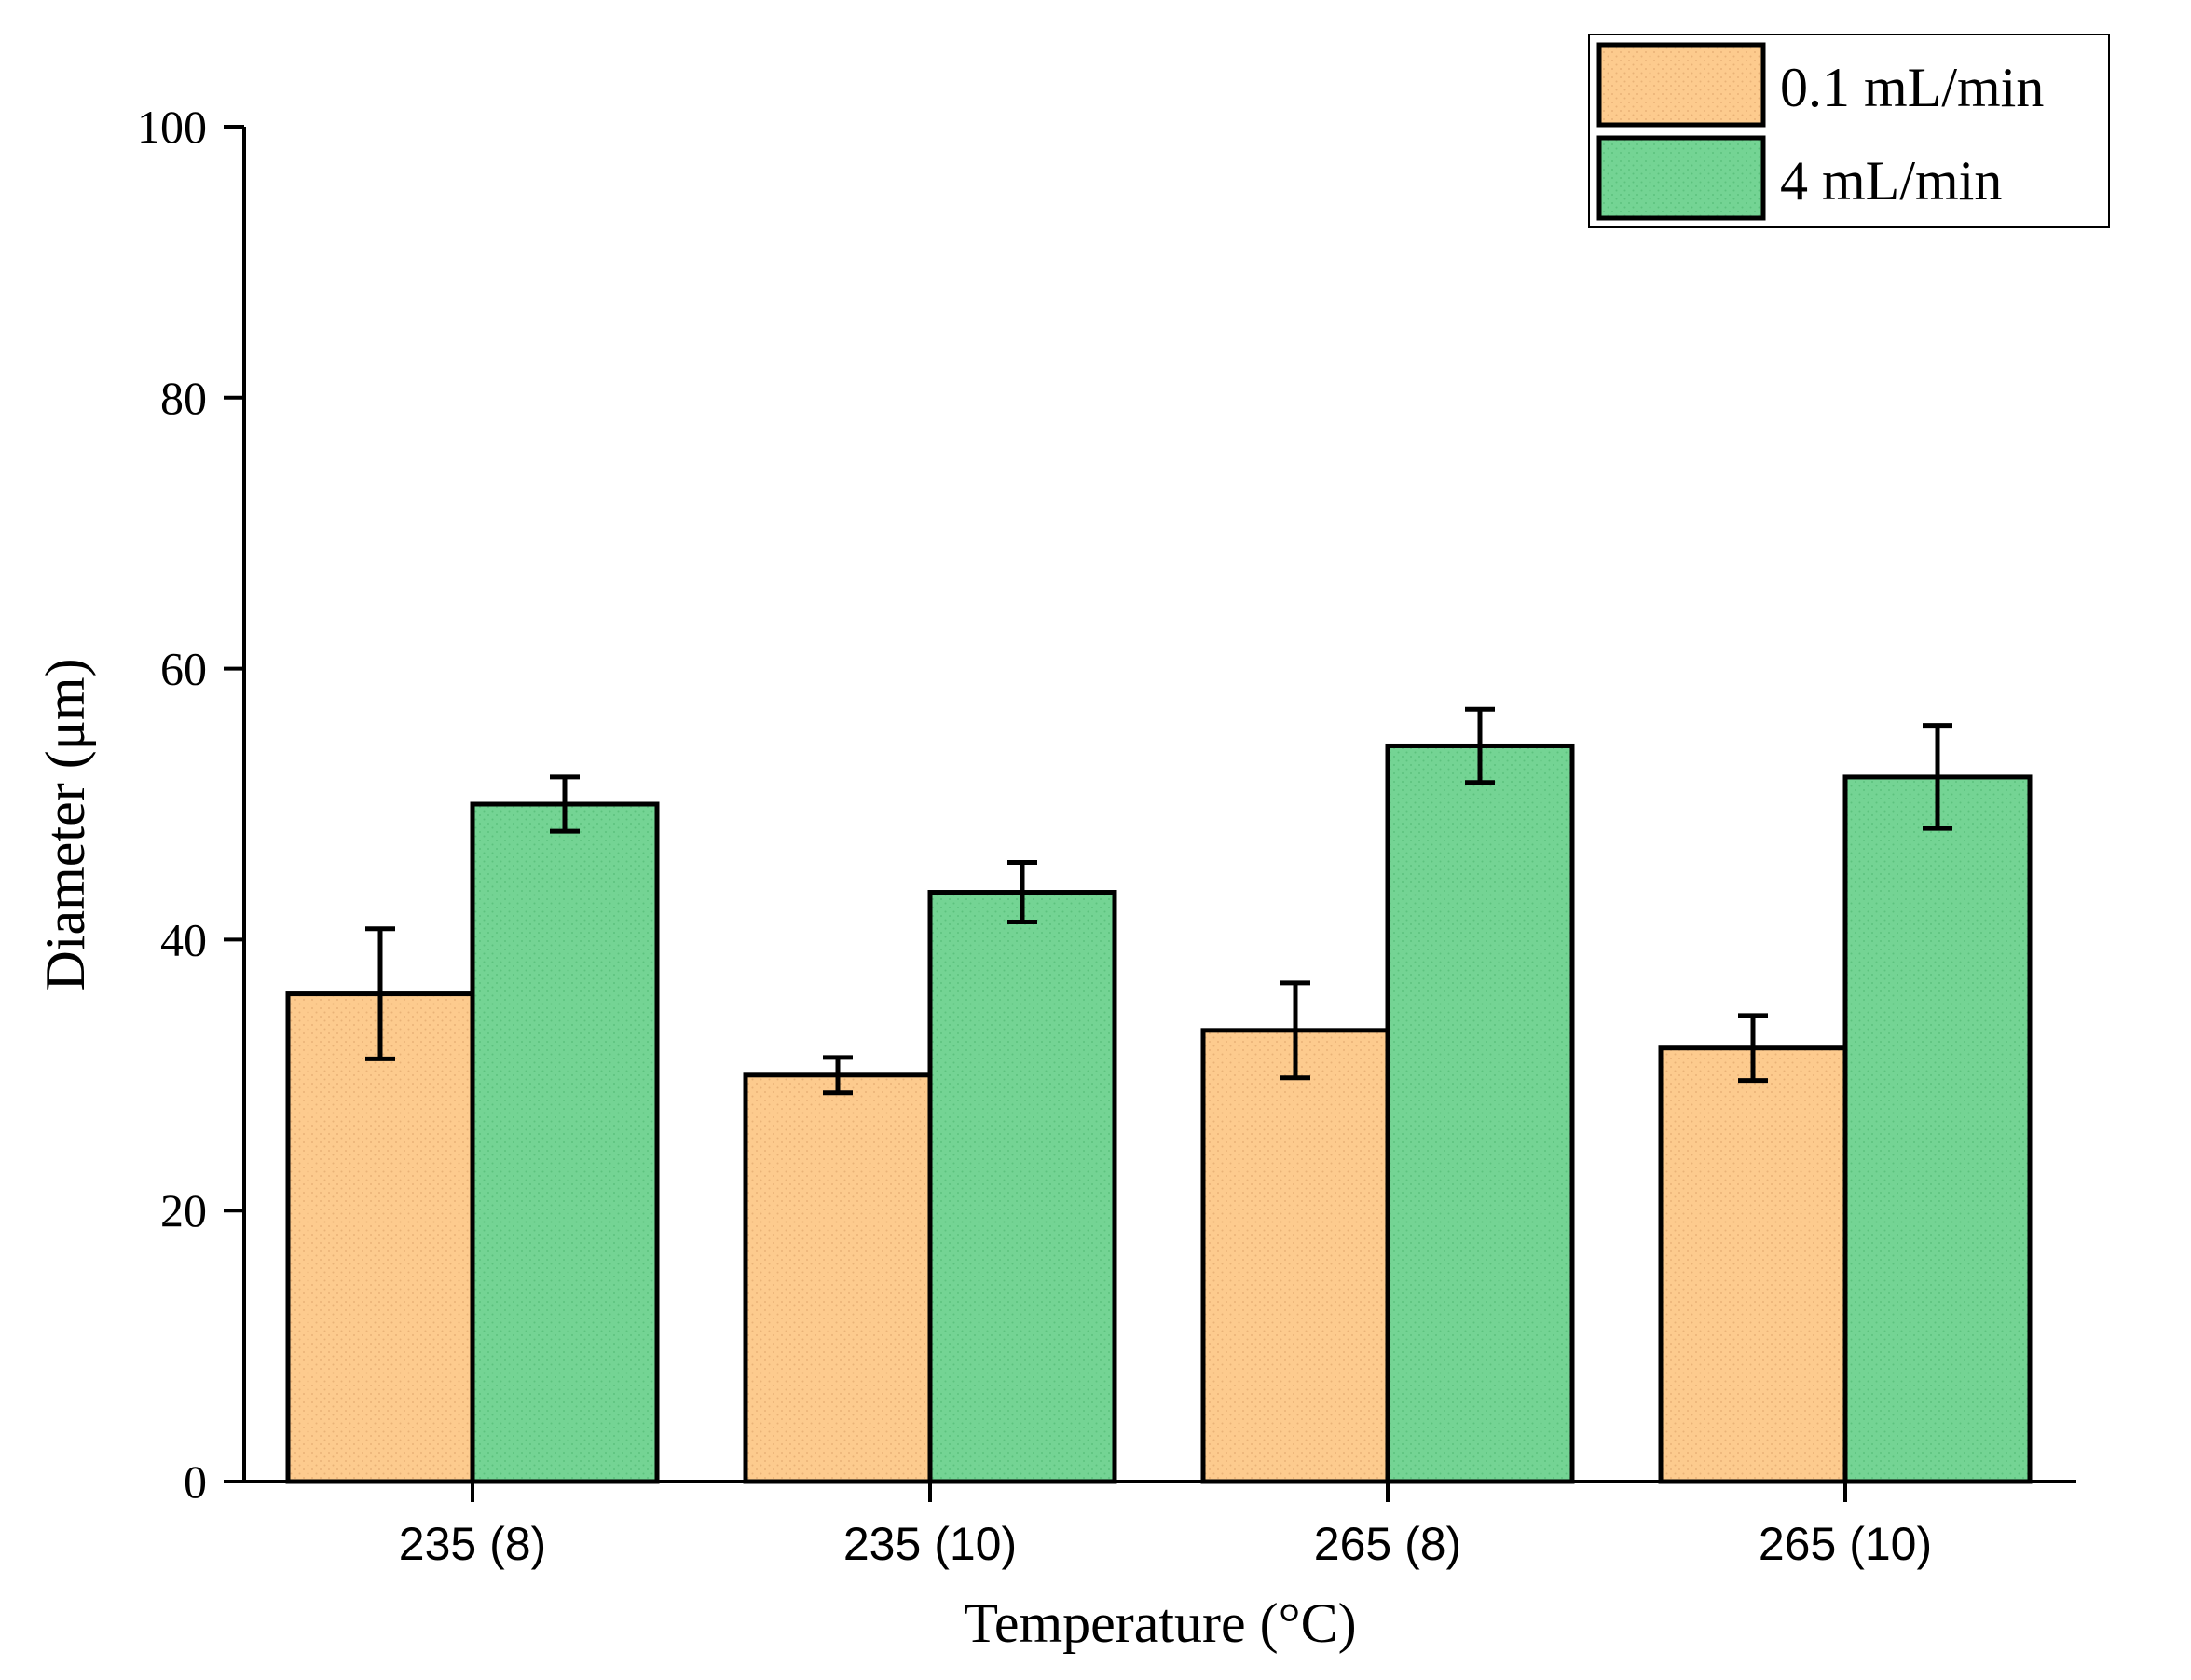  Describe the element at coordinates (65, 824) in the screenshot. I see `y-axis-label: Diameter (μm)` at that location.